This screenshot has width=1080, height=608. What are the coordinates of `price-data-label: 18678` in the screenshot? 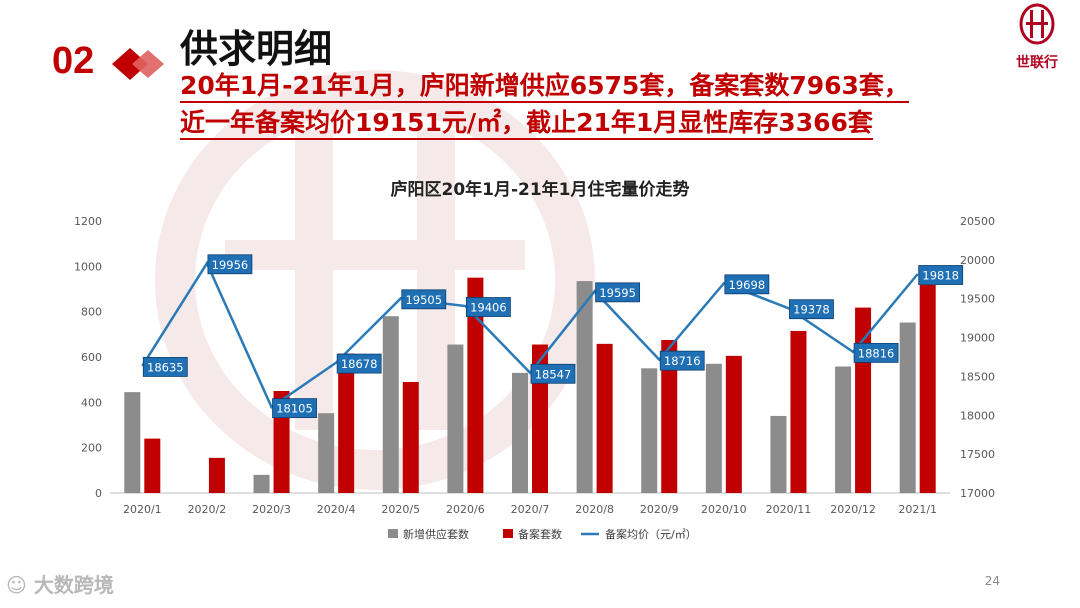 It's located at (359, 363).